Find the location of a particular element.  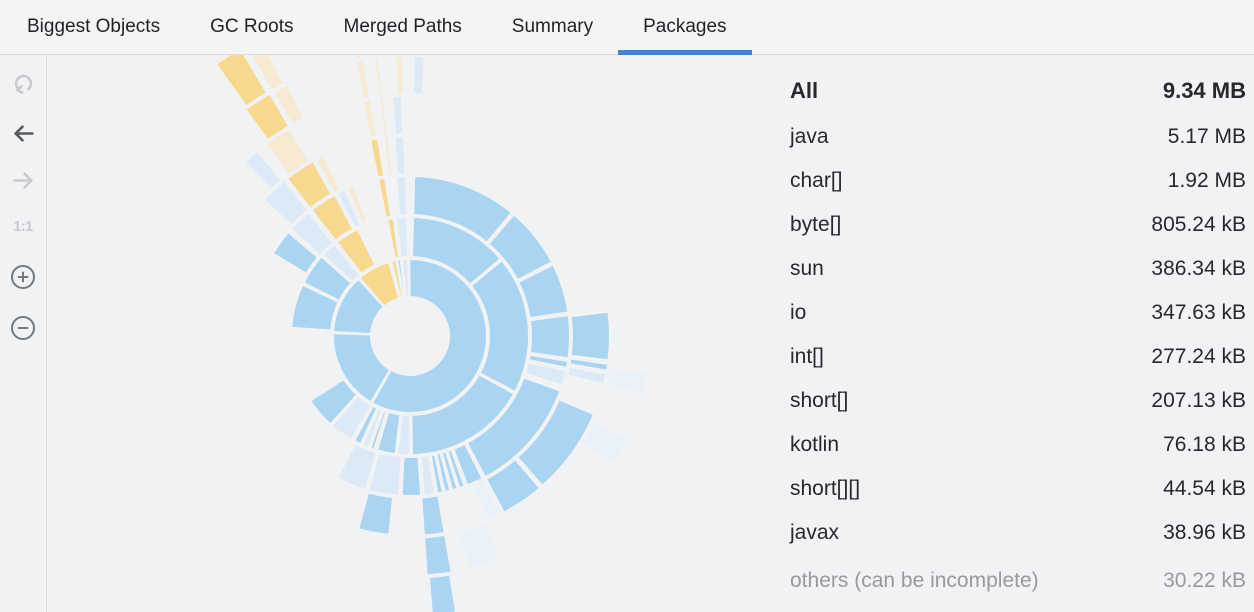

package-row-sun: sun 386.34 kB is located at coordinates (1018, 269).